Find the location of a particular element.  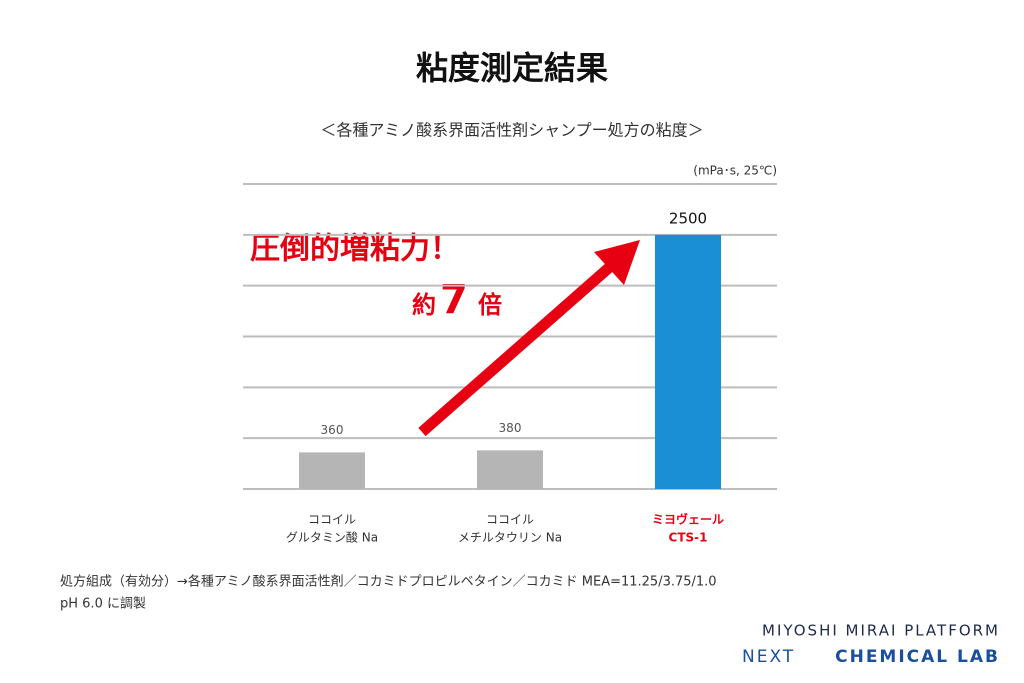

annotation-suffix: 倍 is located at coordinates (490, 305).